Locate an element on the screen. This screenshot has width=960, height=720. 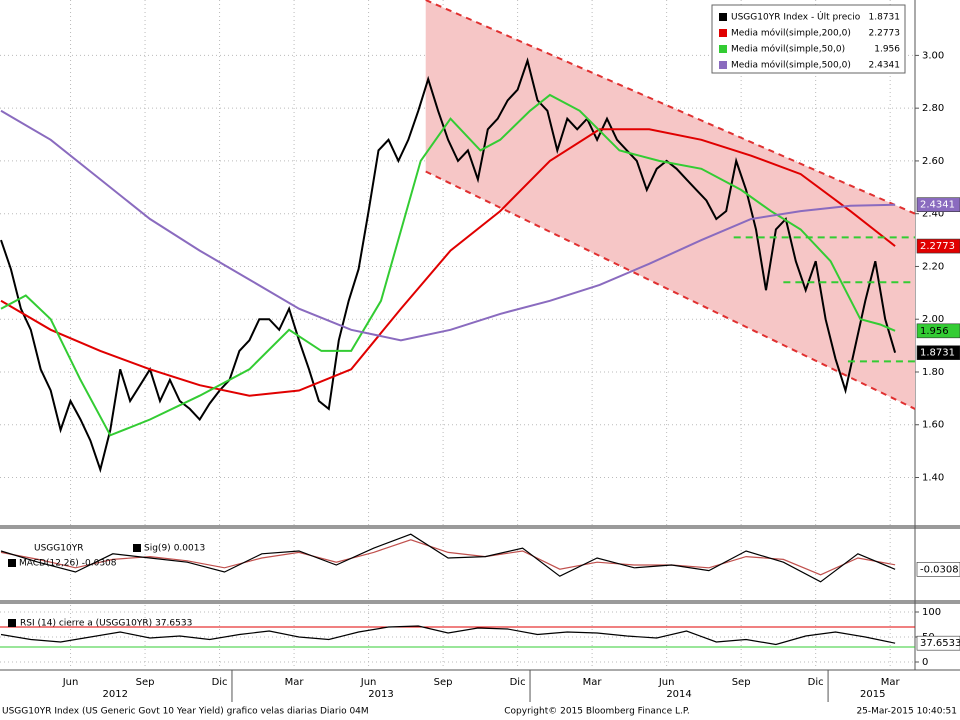
legend-value: 2.4341 is located at coordinates (885, 66).